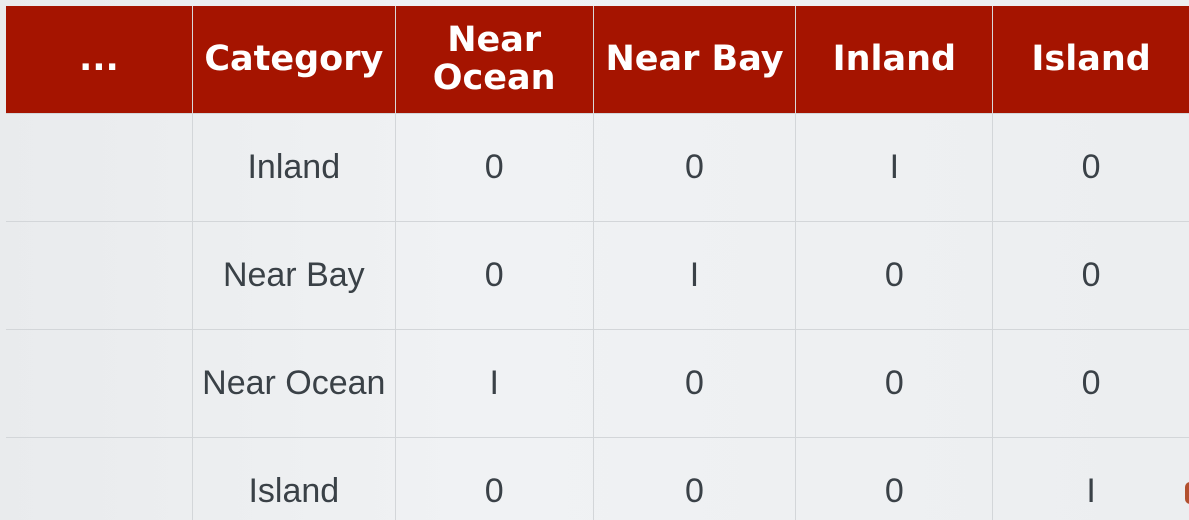 This screenshot has width=1189, height=520. Describe the element at coordinates (695, 59) in the screenshot. I see `header-near-bay: Near Bay` at that location.